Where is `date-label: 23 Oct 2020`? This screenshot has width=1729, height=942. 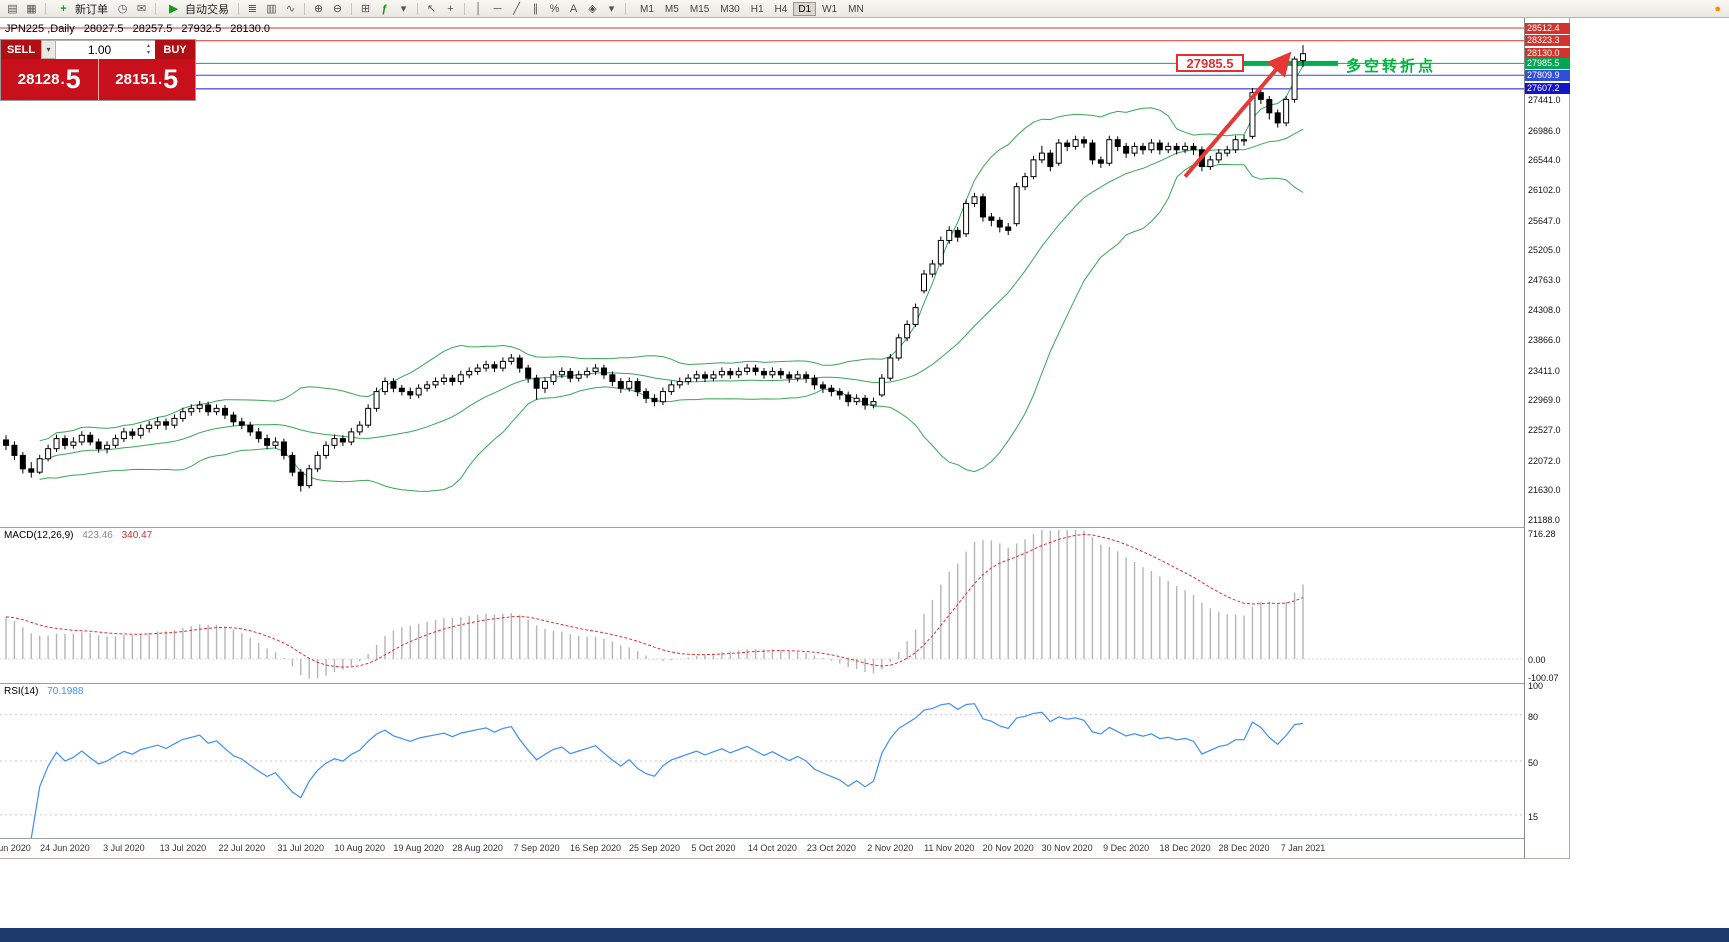
date-label: 23 Oct 2020 is located at coordinates (831, 848).